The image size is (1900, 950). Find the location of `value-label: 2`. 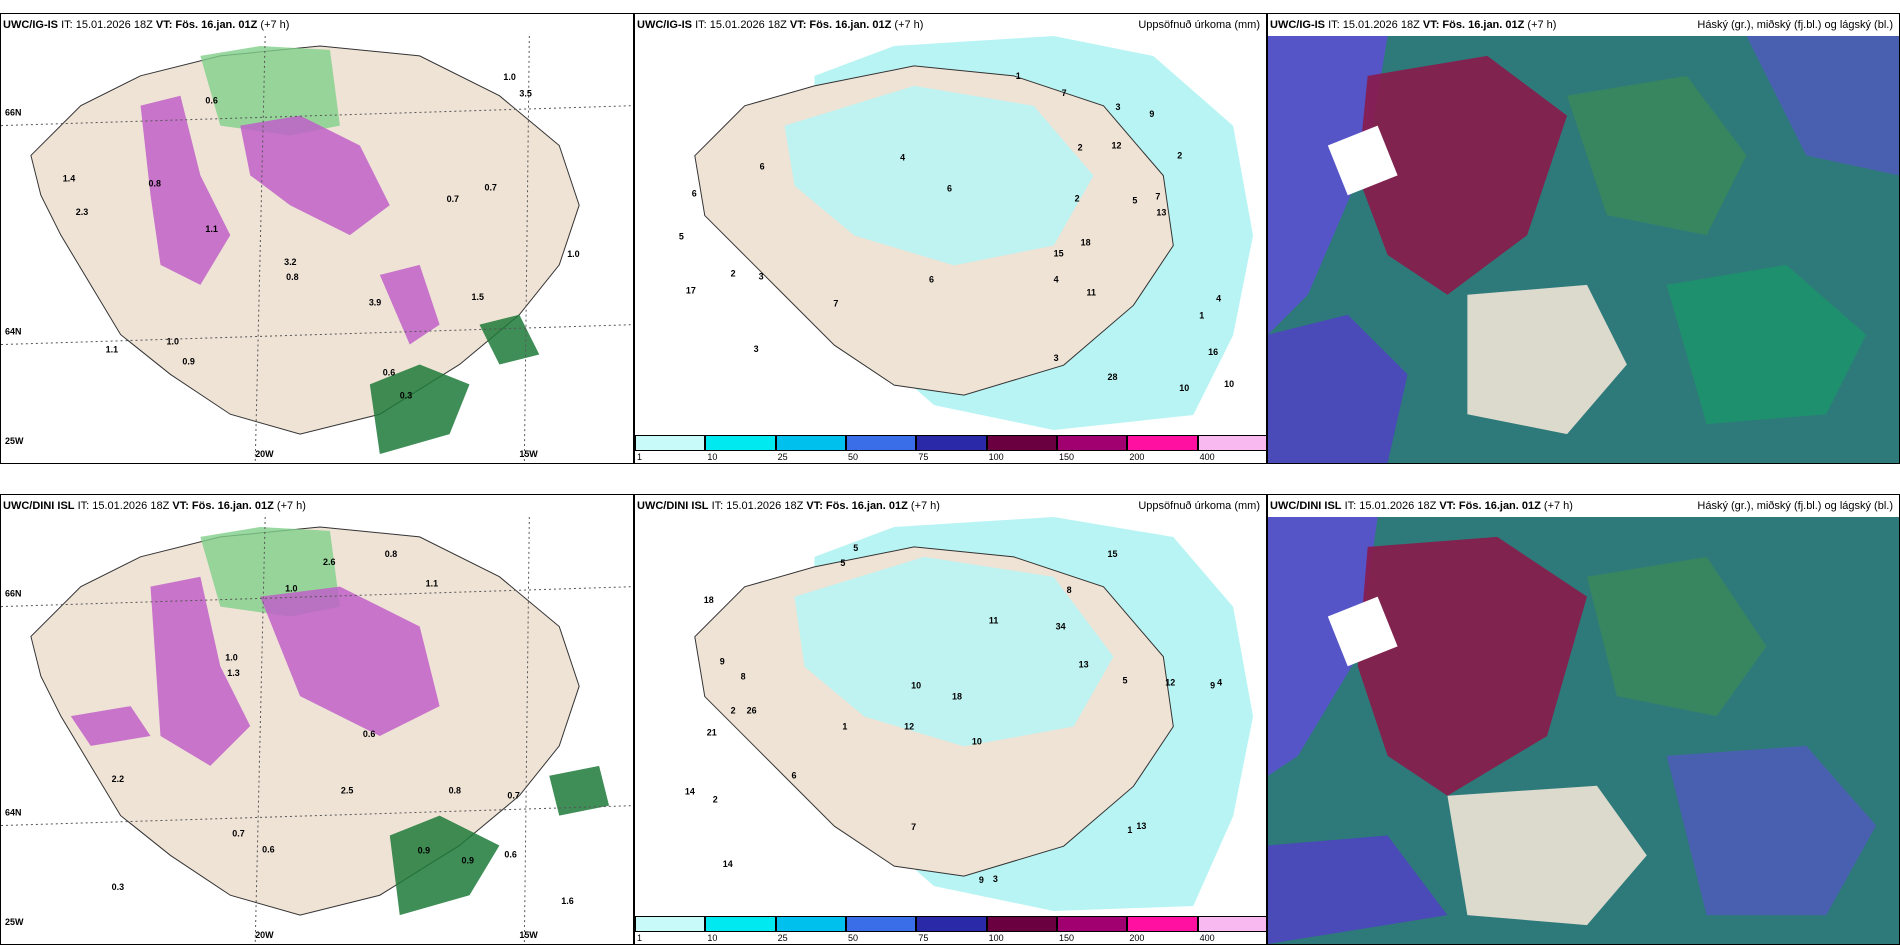

value-label: 2 is located at coordinates (733, 711).